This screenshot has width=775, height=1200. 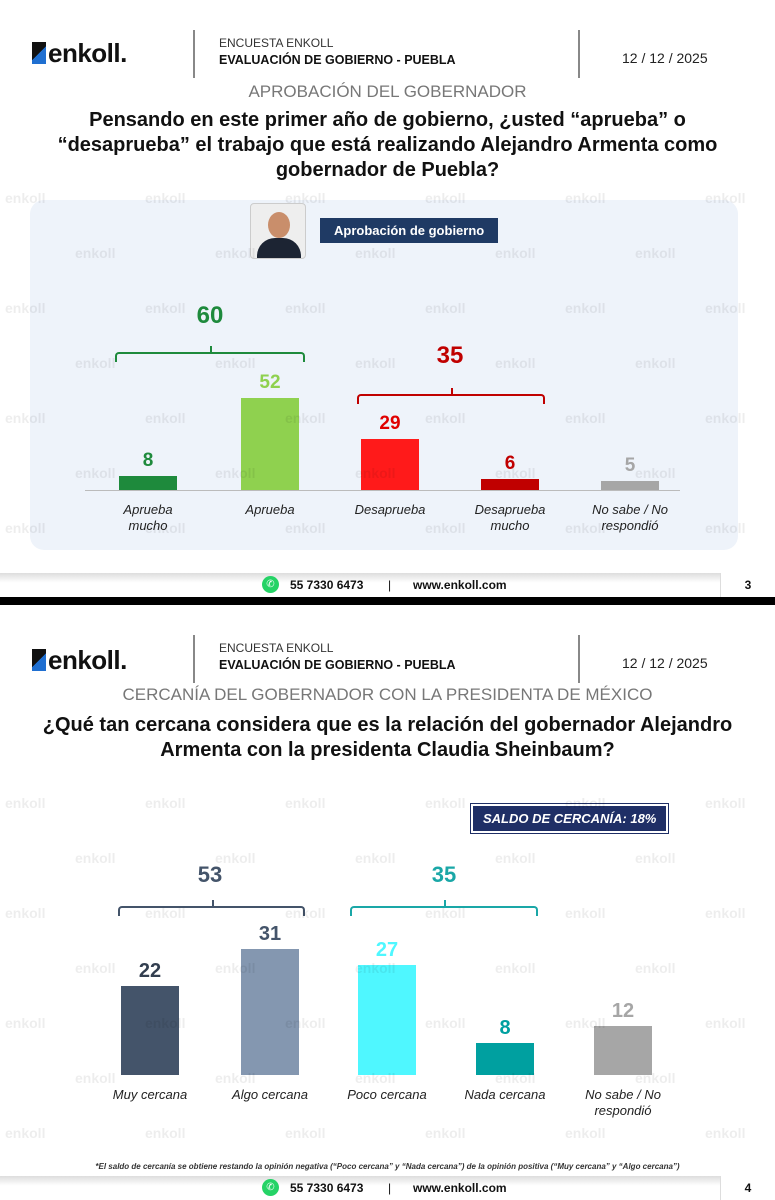 What do you see at coordinates (270, 934) in the screenshot?
I see `data-label: 31` at bounding box center [270, 934].